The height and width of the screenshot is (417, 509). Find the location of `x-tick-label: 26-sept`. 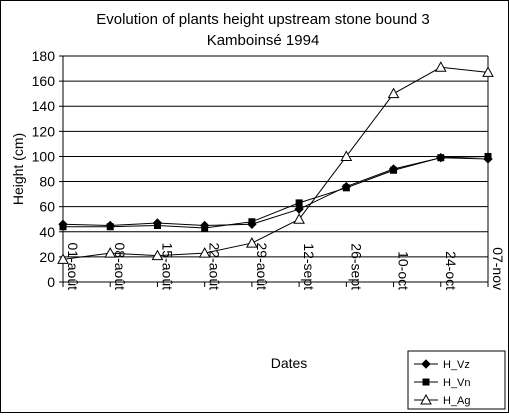

x-tick-label: 26-sept is located at coordinates (356, 266).